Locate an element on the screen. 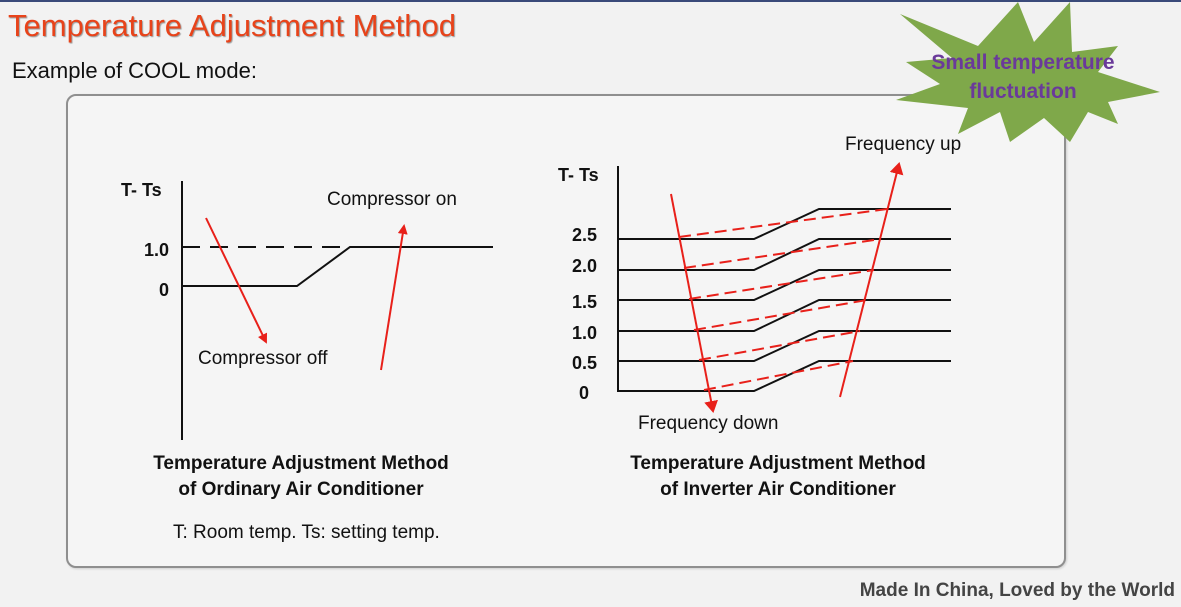 Image resolution: width=1181 pixels, height=607 pixels. inverter-tick-0-5: 0.5 is located at coordinates (584, 363).